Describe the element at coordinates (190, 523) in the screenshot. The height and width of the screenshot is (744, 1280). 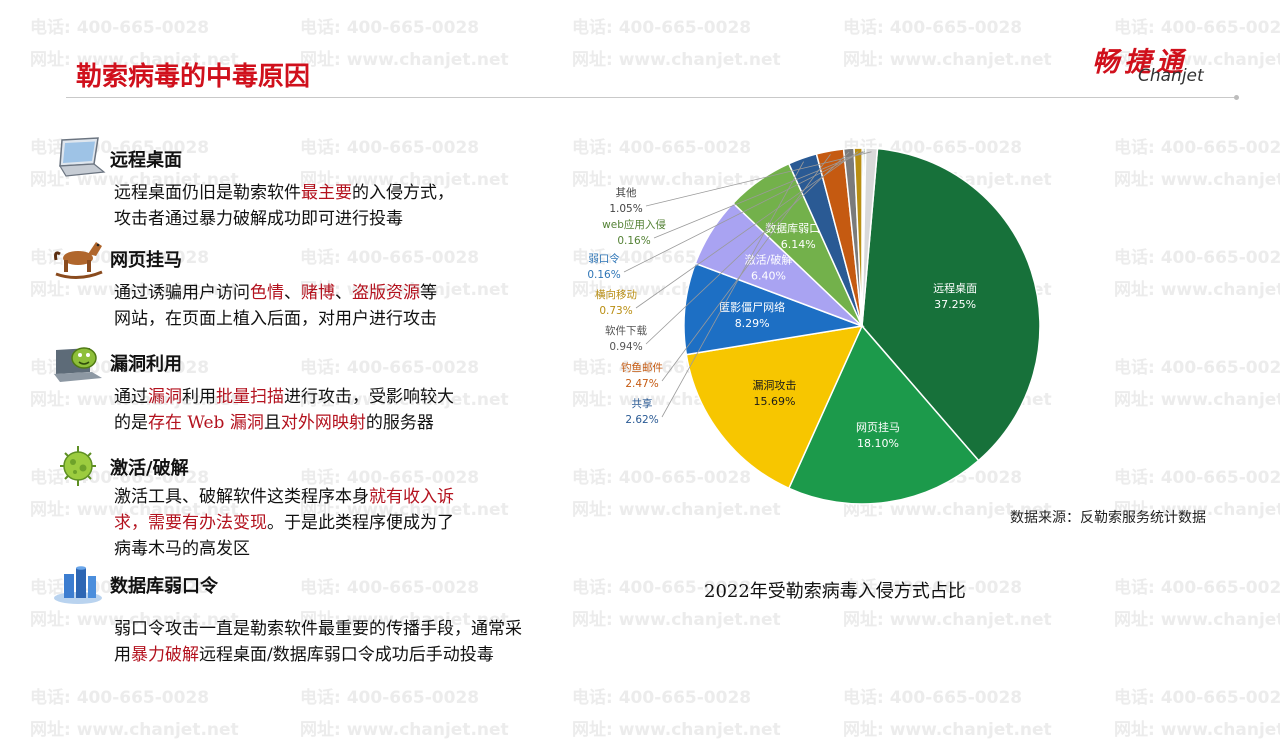
I see `highlight-text: 求，需要有办法变现` at that location.